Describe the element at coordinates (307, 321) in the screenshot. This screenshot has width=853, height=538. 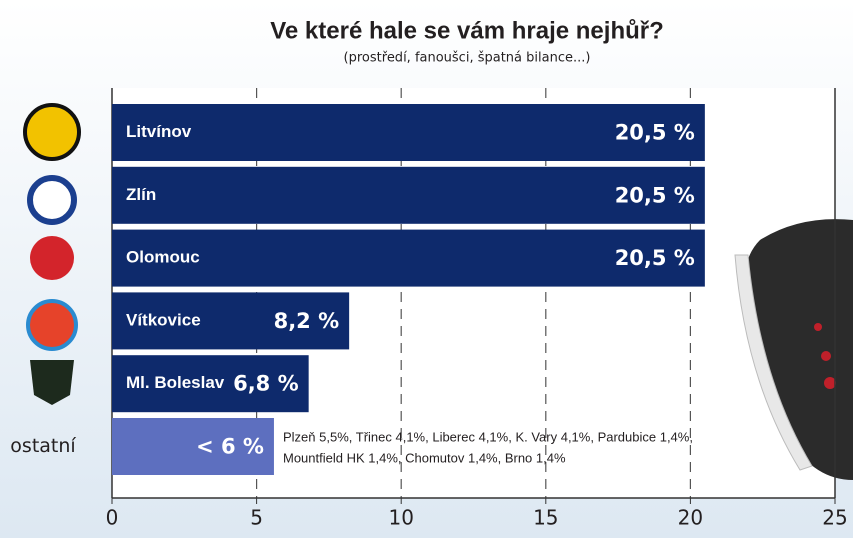
I see `value-label: 8,2 %` at that location.